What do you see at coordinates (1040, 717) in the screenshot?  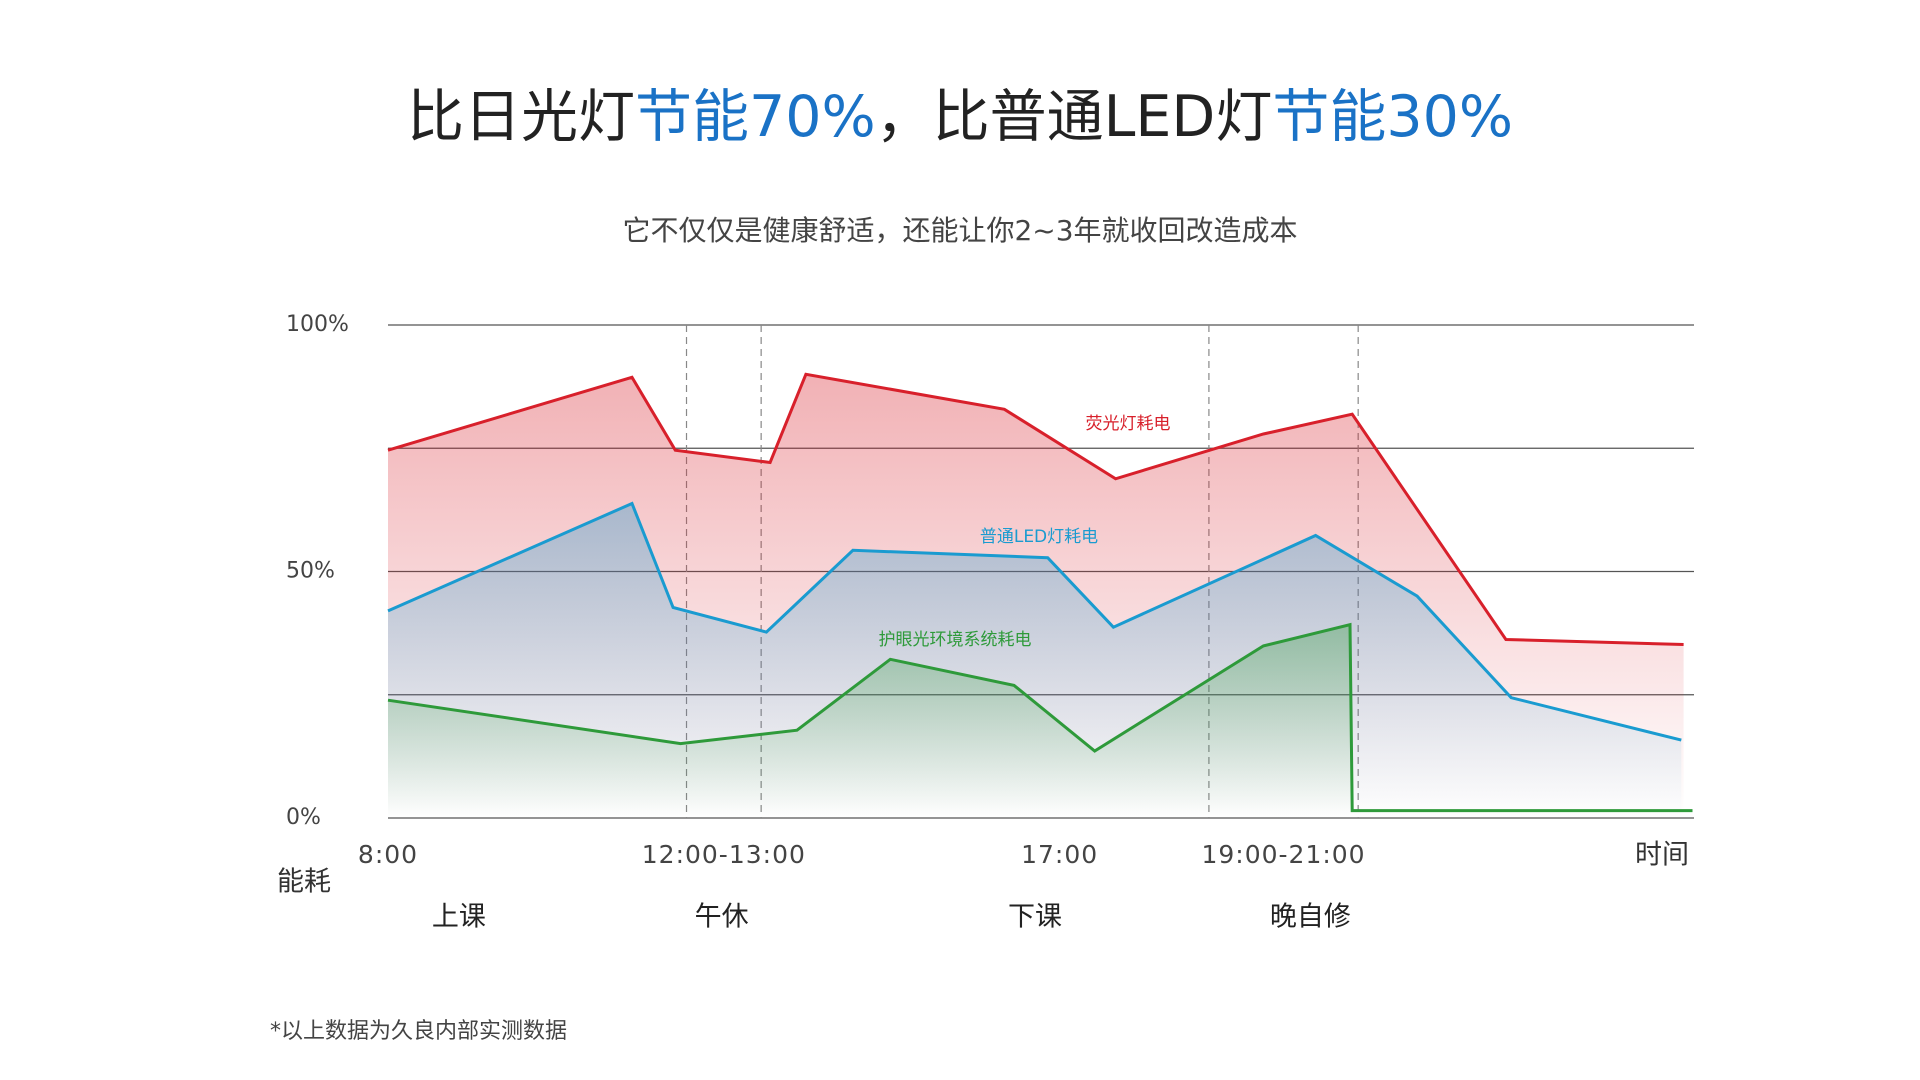 I see `line` at bounding box center [1040, 717].